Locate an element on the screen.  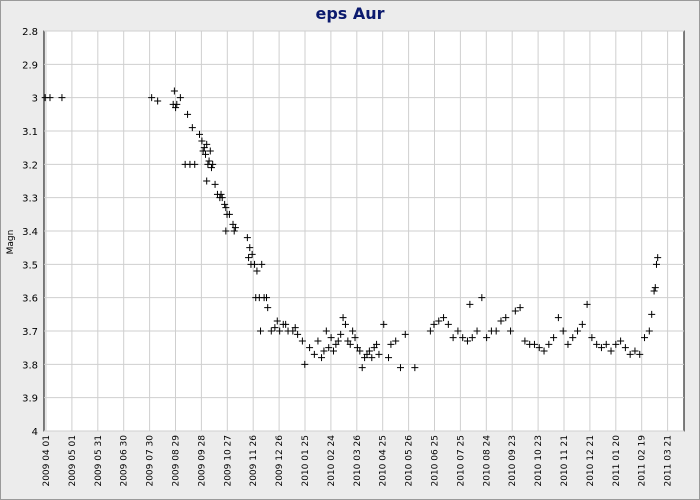
x-tick-label: 2011 03 21 is located at coordinates (669, 461).